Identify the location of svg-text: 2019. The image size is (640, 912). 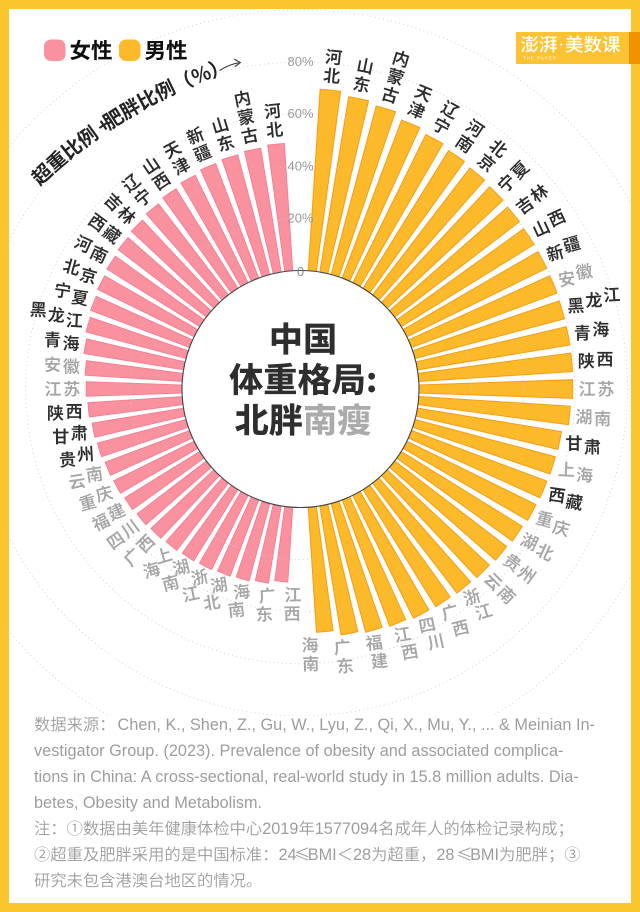
(280, 829).